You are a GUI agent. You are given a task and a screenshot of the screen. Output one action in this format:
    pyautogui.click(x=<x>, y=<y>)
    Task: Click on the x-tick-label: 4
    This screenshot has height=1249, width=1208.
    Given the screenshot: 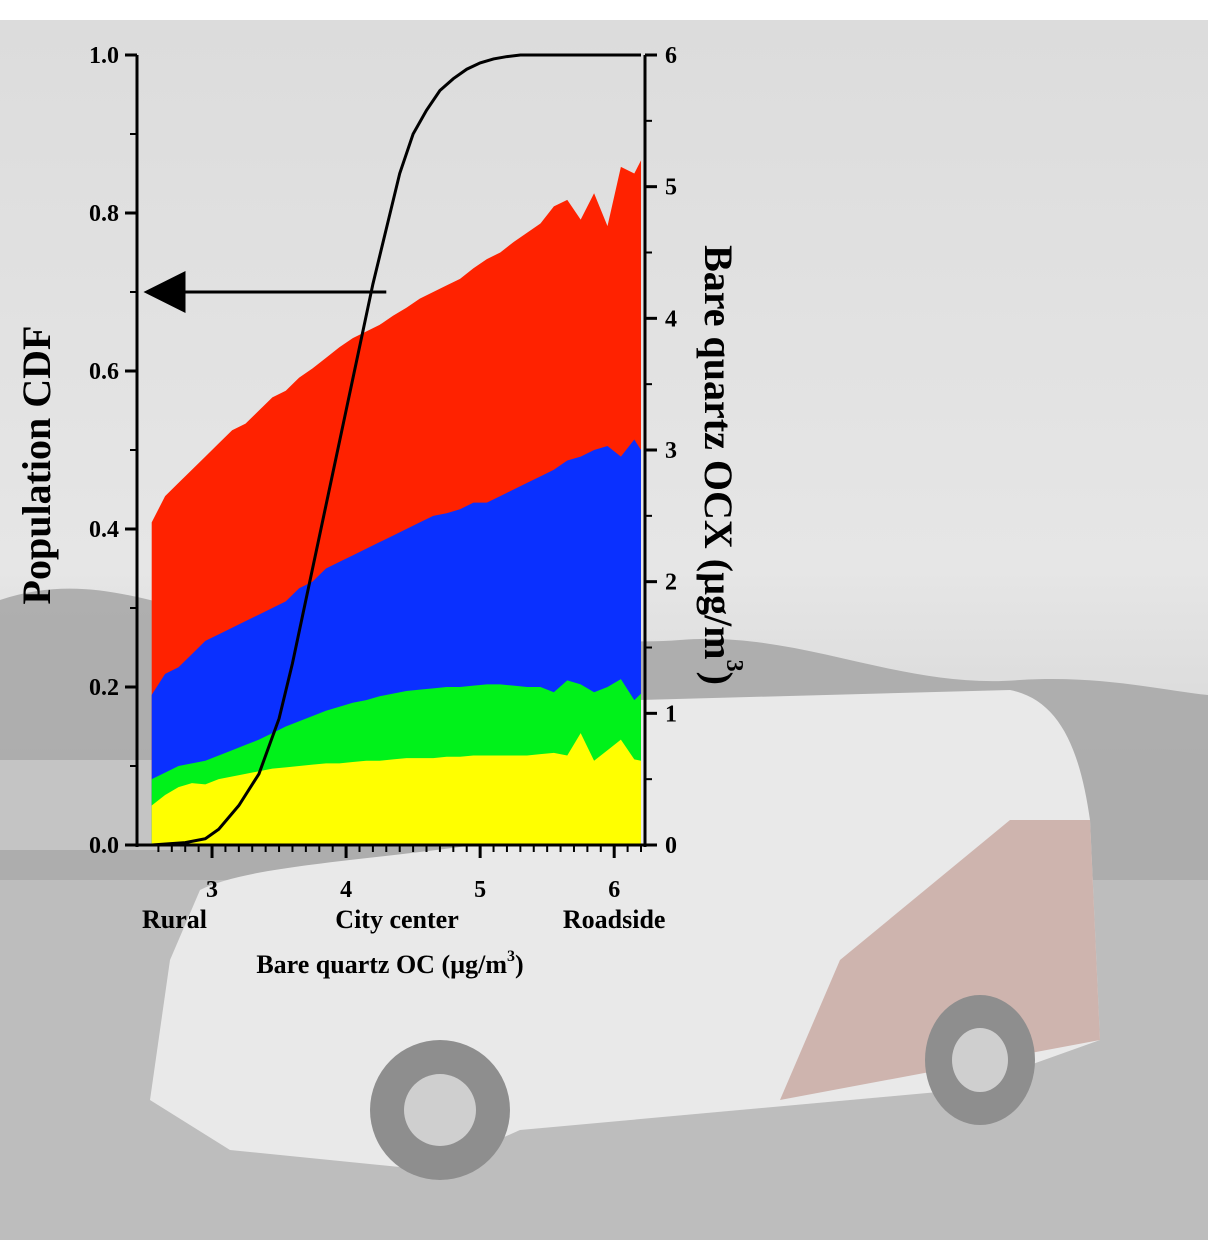 What is the action you would take?
    pyautogui.click(x=346, y=890)
    